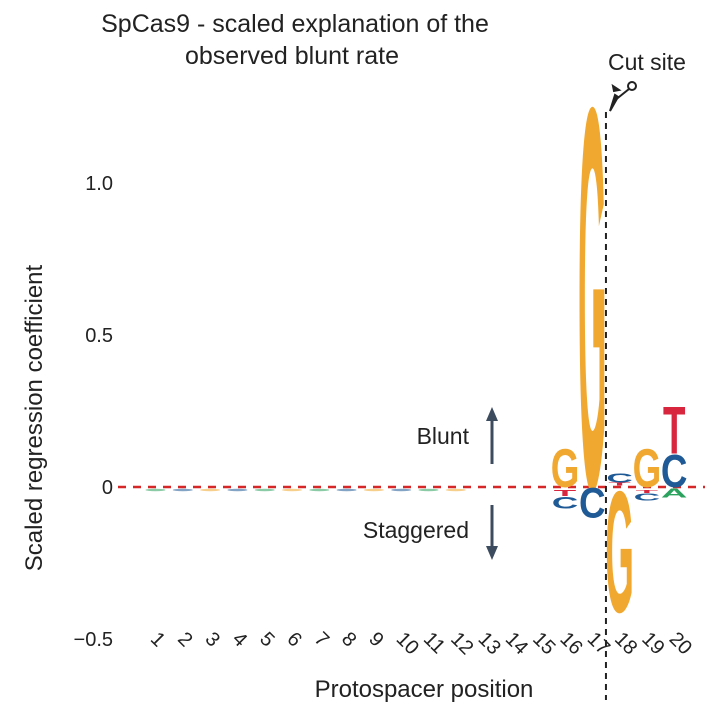  Describe the element at coordinates (407, 643) in the screenshot. I see `x-tick-label-10: 10` at that location.